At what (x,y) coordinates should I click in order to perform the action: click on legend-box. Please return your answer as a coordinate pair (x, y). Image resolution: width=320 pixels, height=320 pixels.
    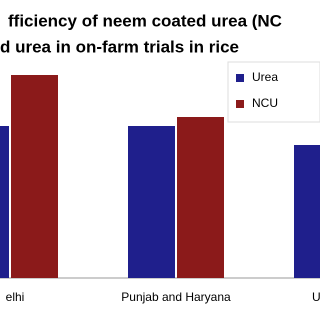
    Looking at the image, I should click on (273, 92).